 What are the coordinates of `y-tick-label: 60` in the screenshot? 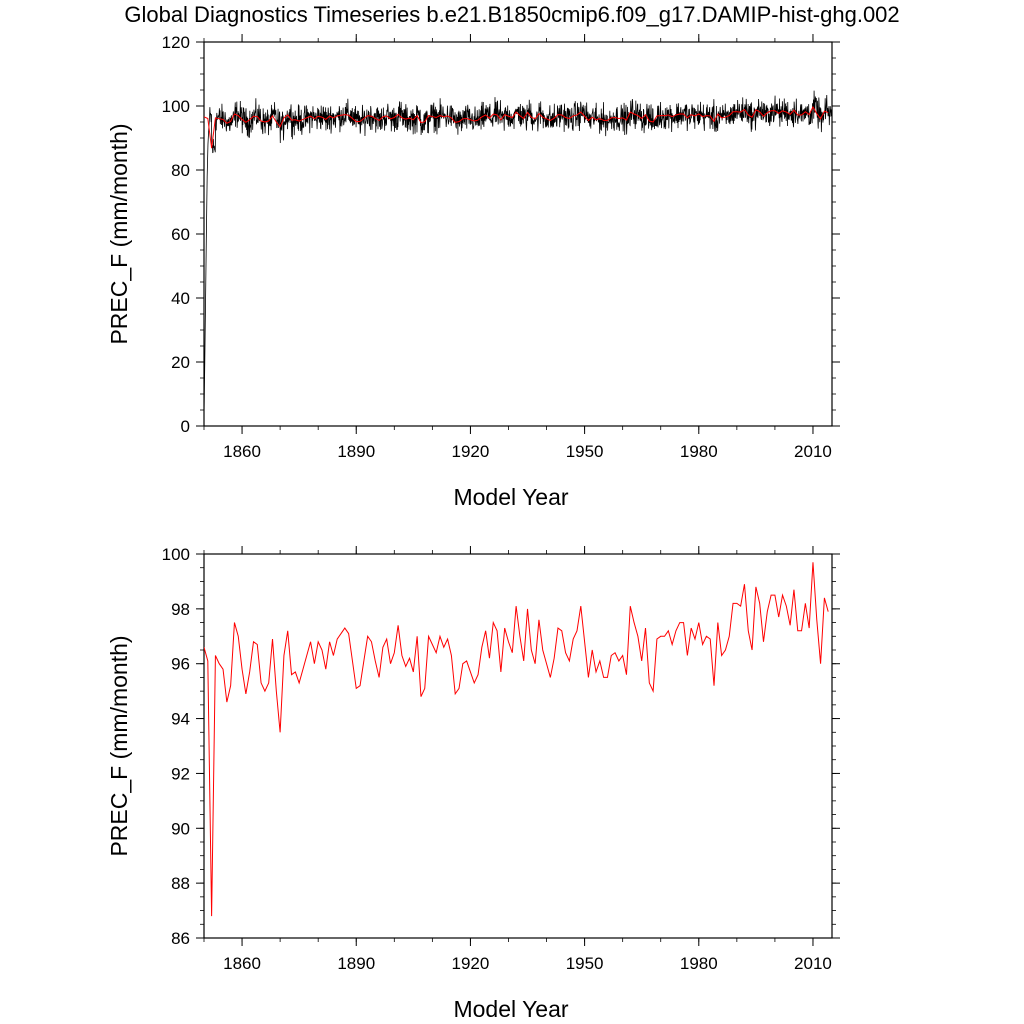 It's located at (180, 234).